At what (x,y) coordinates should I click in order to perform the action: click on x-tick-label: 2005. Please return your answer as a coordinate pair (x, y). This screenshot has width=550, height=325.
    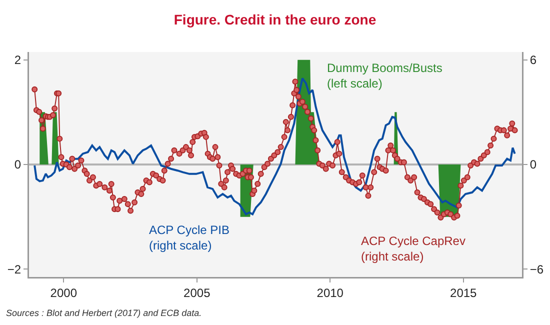
    Looking at the image, I should click on (197, 293).